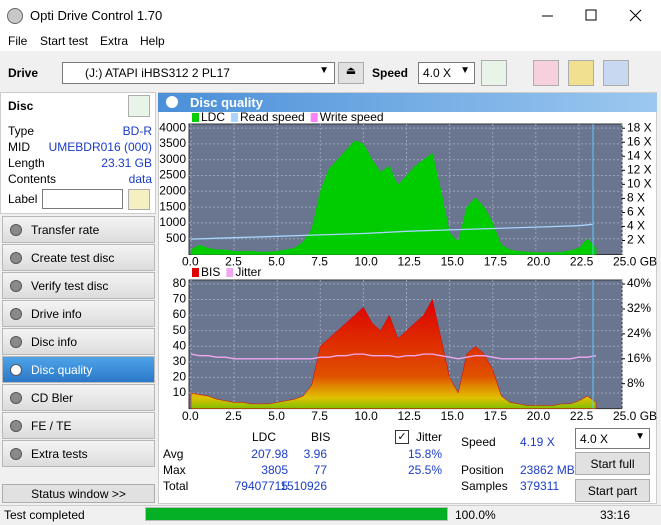  Describe the element at coordinates (180, 299) in the screenshot. I see `y-tick-label: 70` at that location.